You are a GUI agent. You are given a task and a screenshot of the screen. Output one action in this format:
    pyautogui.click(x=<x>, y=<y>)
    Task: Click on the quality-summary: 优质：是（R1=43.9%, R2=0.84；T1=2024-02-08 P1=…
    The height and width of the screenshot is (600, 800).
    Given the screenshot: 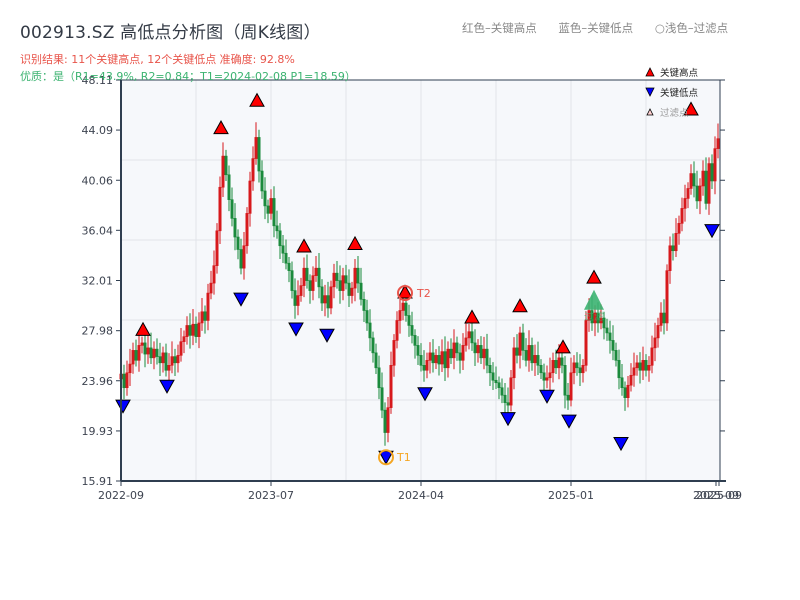 What is the action you would take?
    pyautogui.click(x=188, y=76)
    